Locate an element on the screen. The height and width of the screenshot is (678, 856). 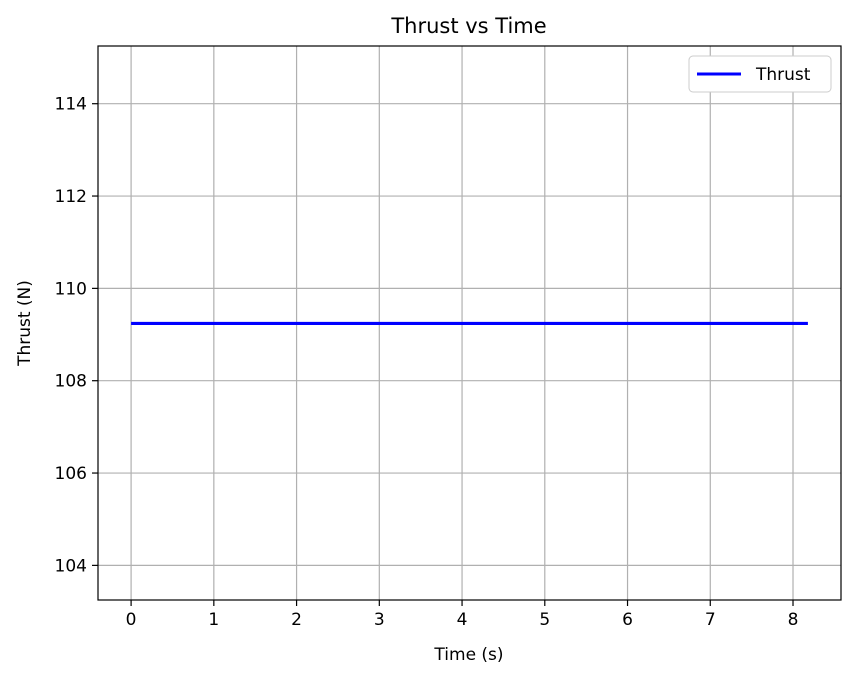
y-axis-label: Thrust (N) is located at coordinates (25, 323).